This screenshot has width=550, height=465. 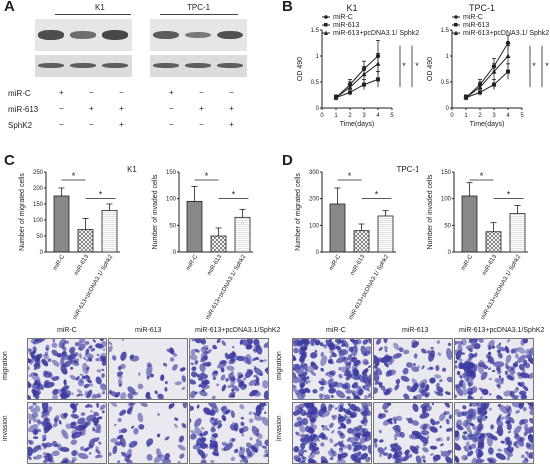 I want to click on panel-label-d: D, so click(x=287, y=160).